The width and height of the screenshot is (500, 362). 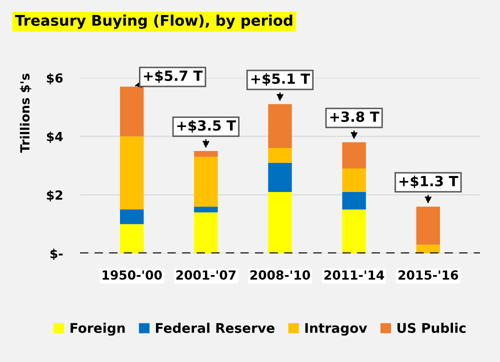 I want to click on y-tick-label: $-, so click(x=56, y=254).